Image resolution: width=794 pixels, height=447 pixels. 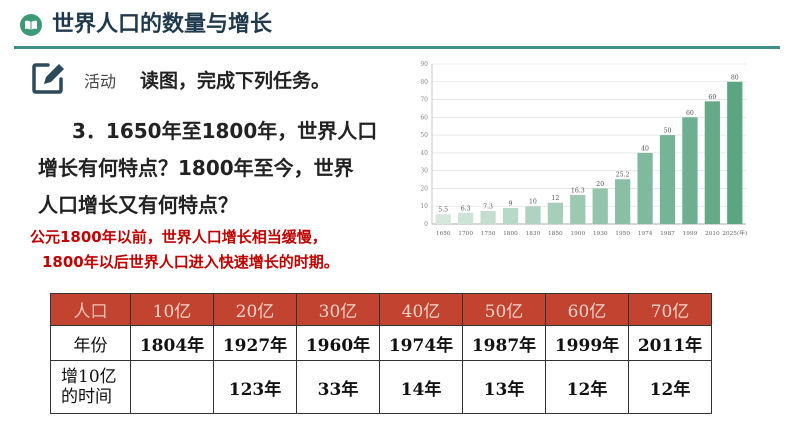 What do you see at coordinates (712, 234) in the screenshot?
I see `x-tick-label: 2010` at bounding box center [712, 234].